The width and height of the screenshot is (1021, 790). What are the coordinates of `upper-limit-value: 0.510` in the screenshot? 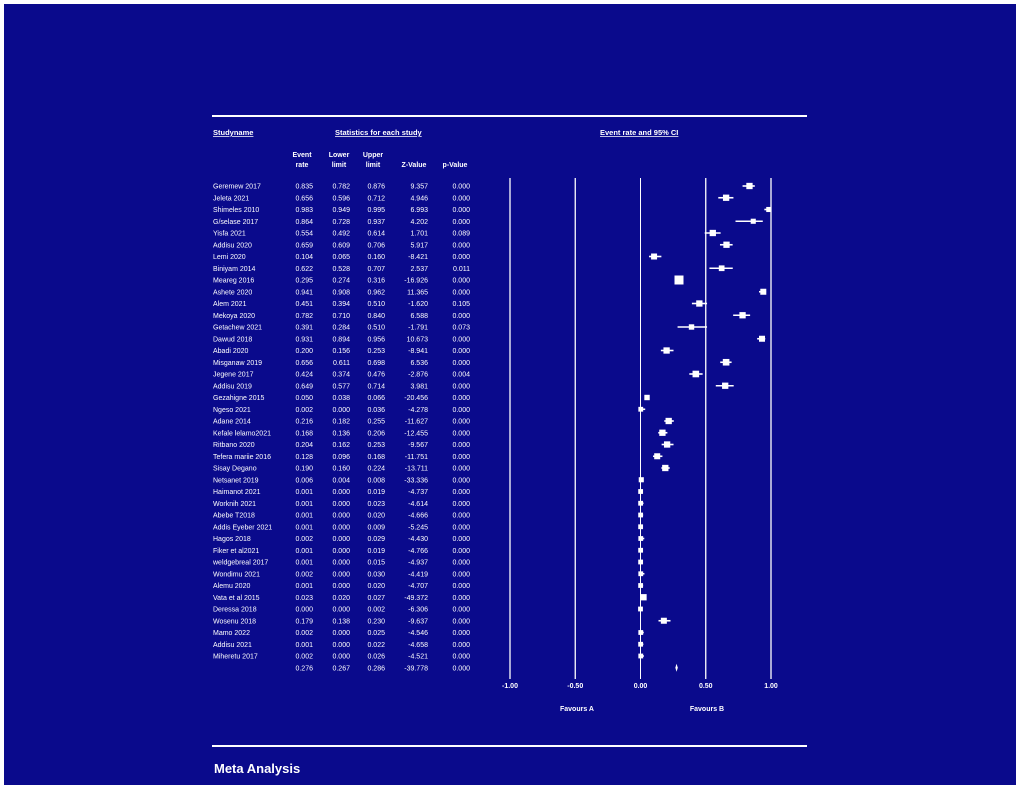 It's located at (376, 328).